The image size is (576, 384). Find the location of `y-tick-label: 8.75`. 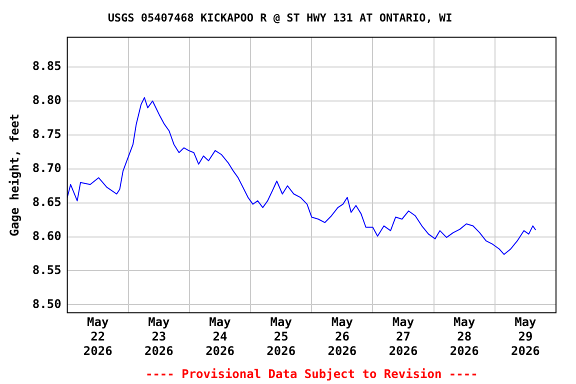

y-tick-label: 8.75 is located at coordinates (47, 134).